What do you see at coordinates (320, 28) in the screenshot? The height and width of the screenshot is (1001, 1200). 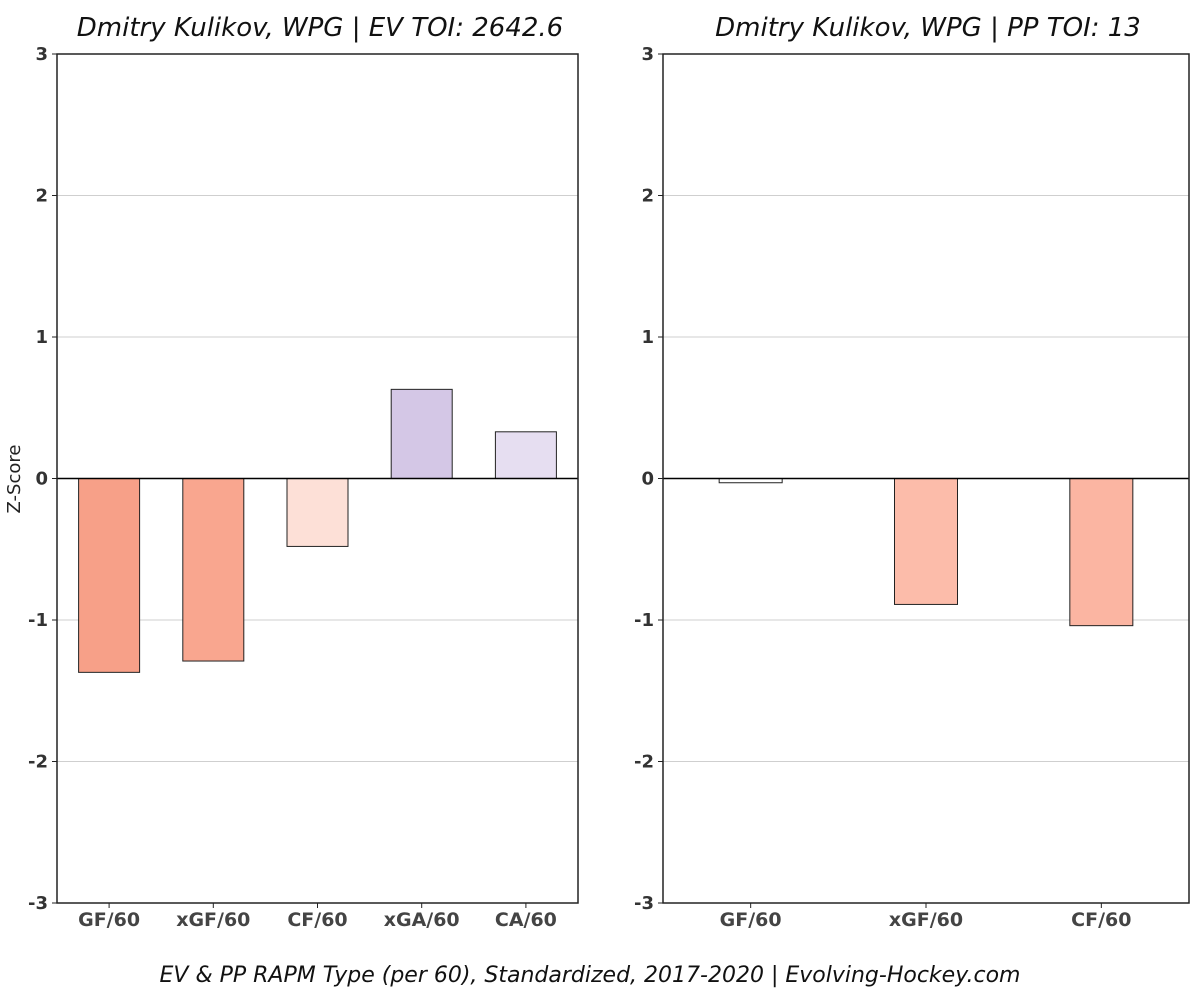 I see `ev-panel-title: Dmitry Kulikov, WPG | EV TOI: 2642.6` at bounding box center [320, 28].